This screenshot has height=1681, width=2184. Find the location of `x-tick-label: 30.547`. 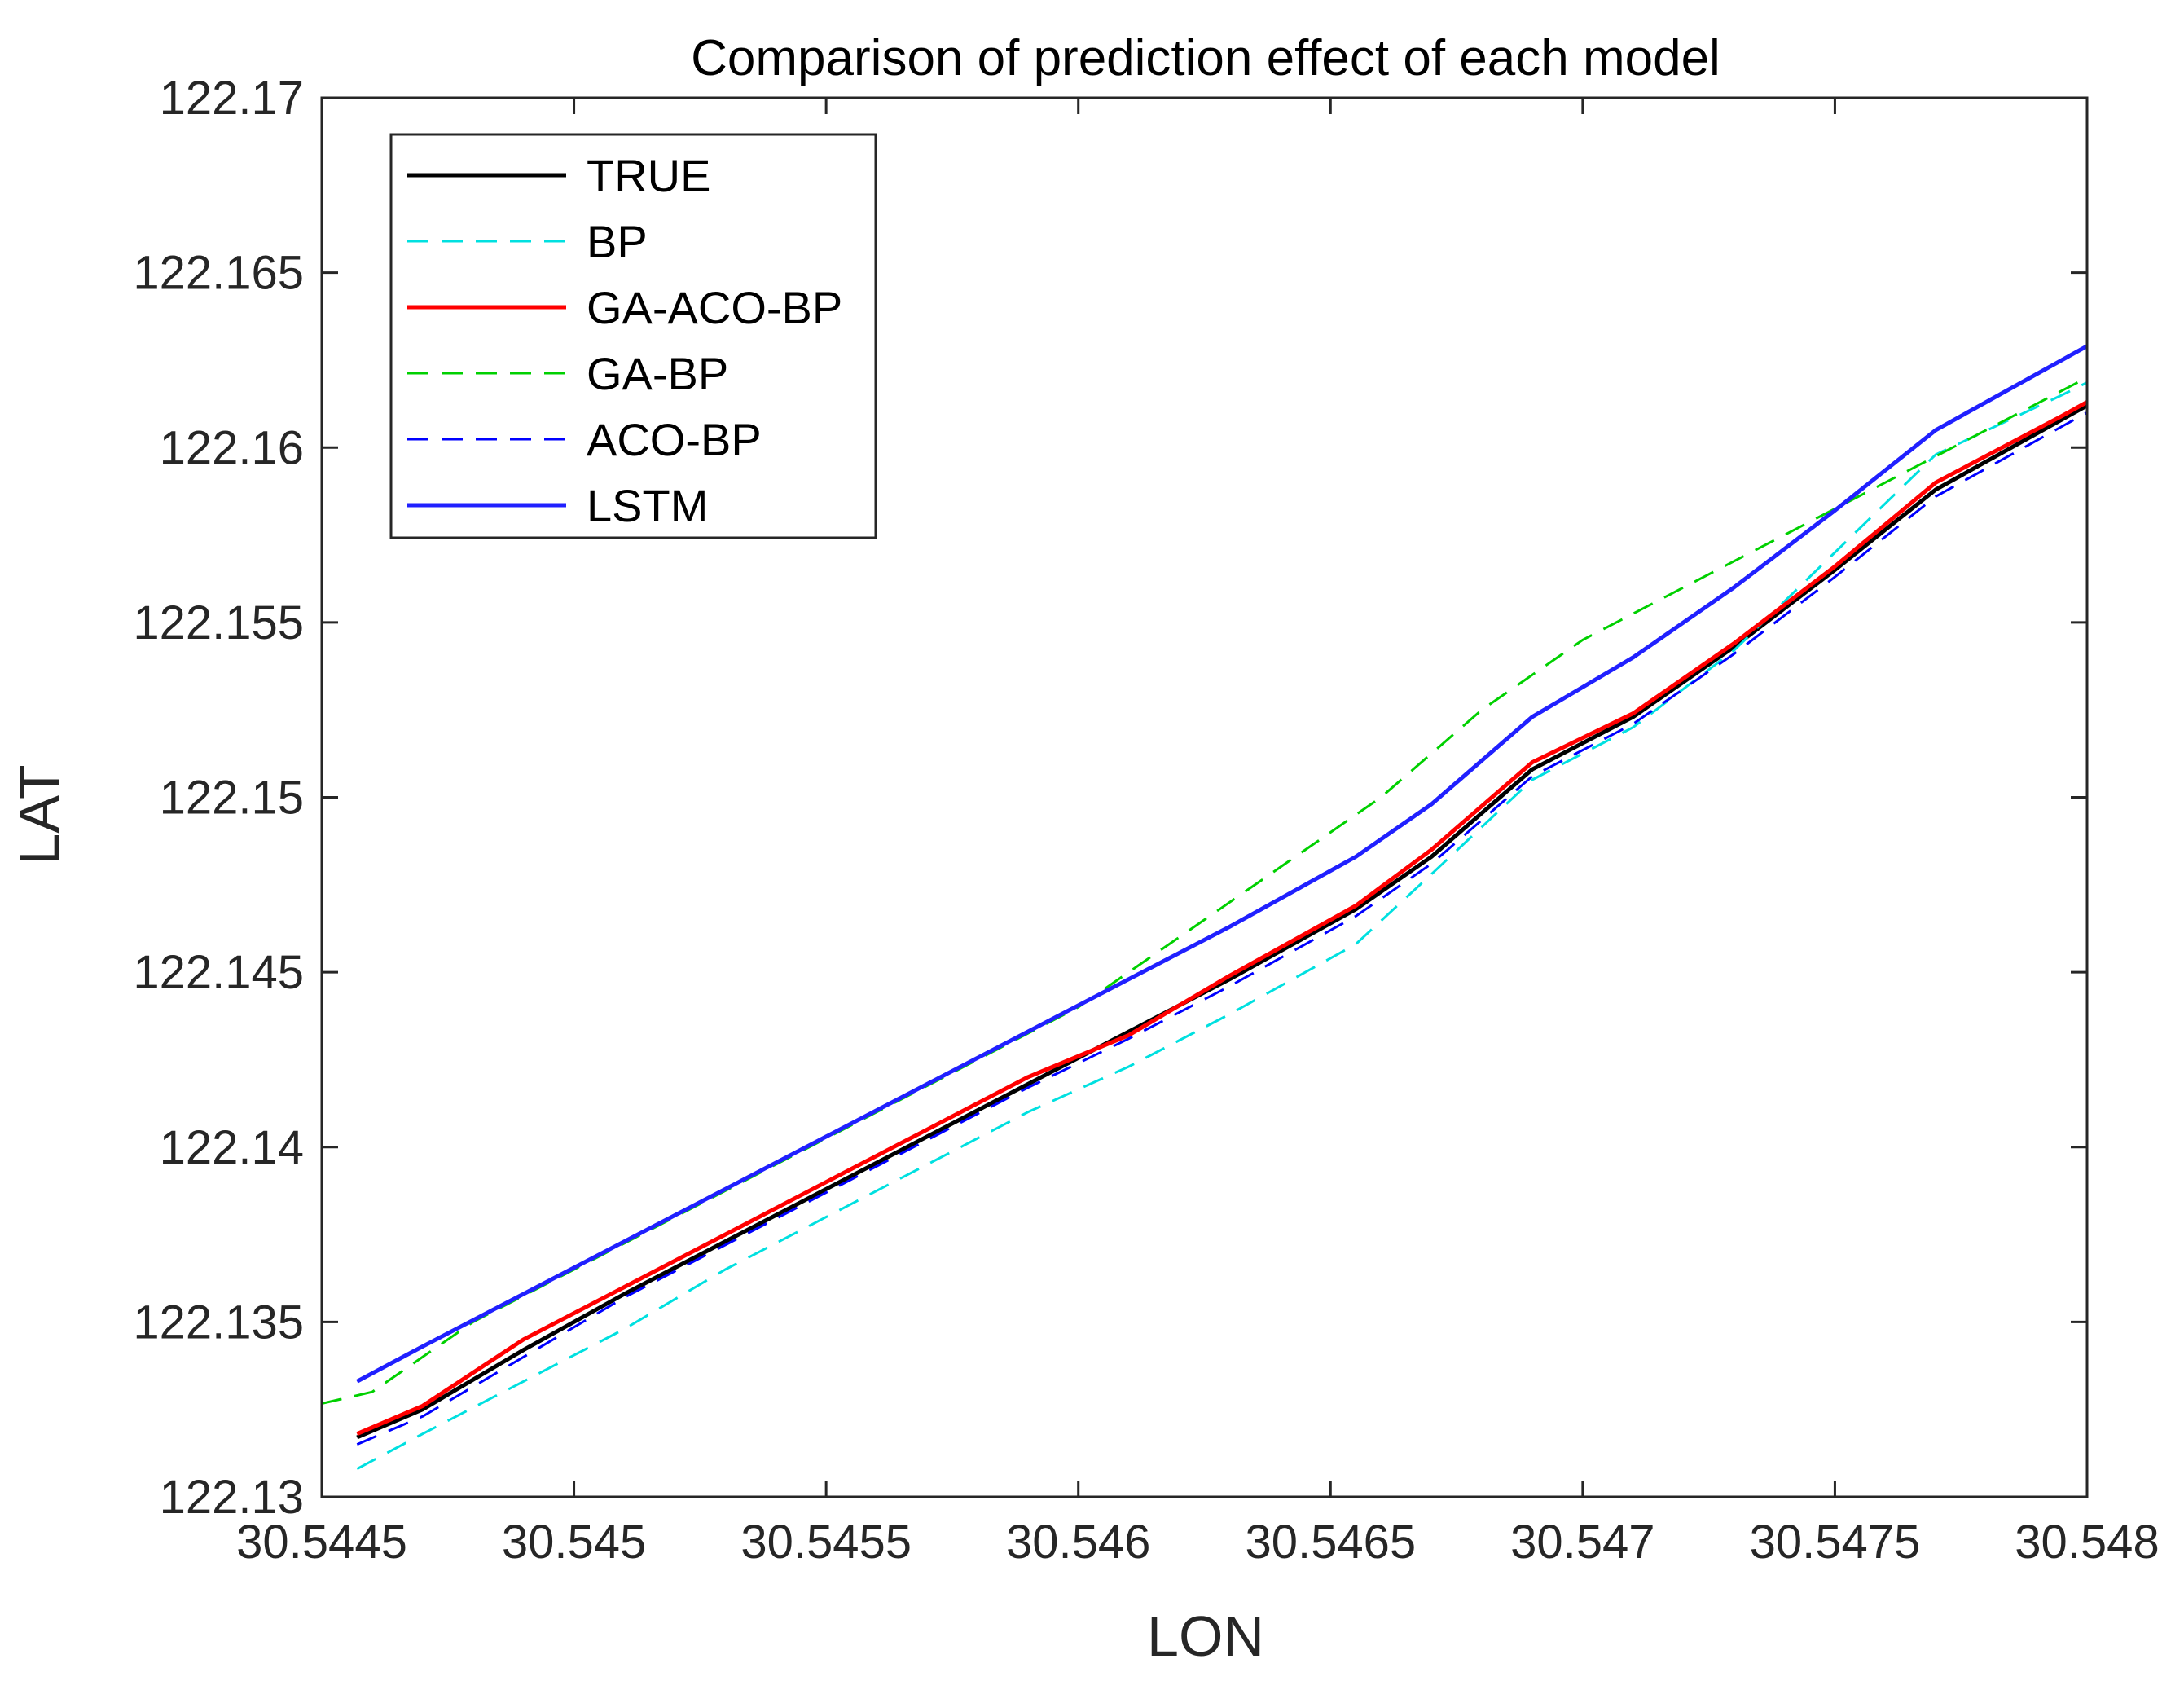

x-tick-label: 30.547 is located at coordinates (1582, 1543).